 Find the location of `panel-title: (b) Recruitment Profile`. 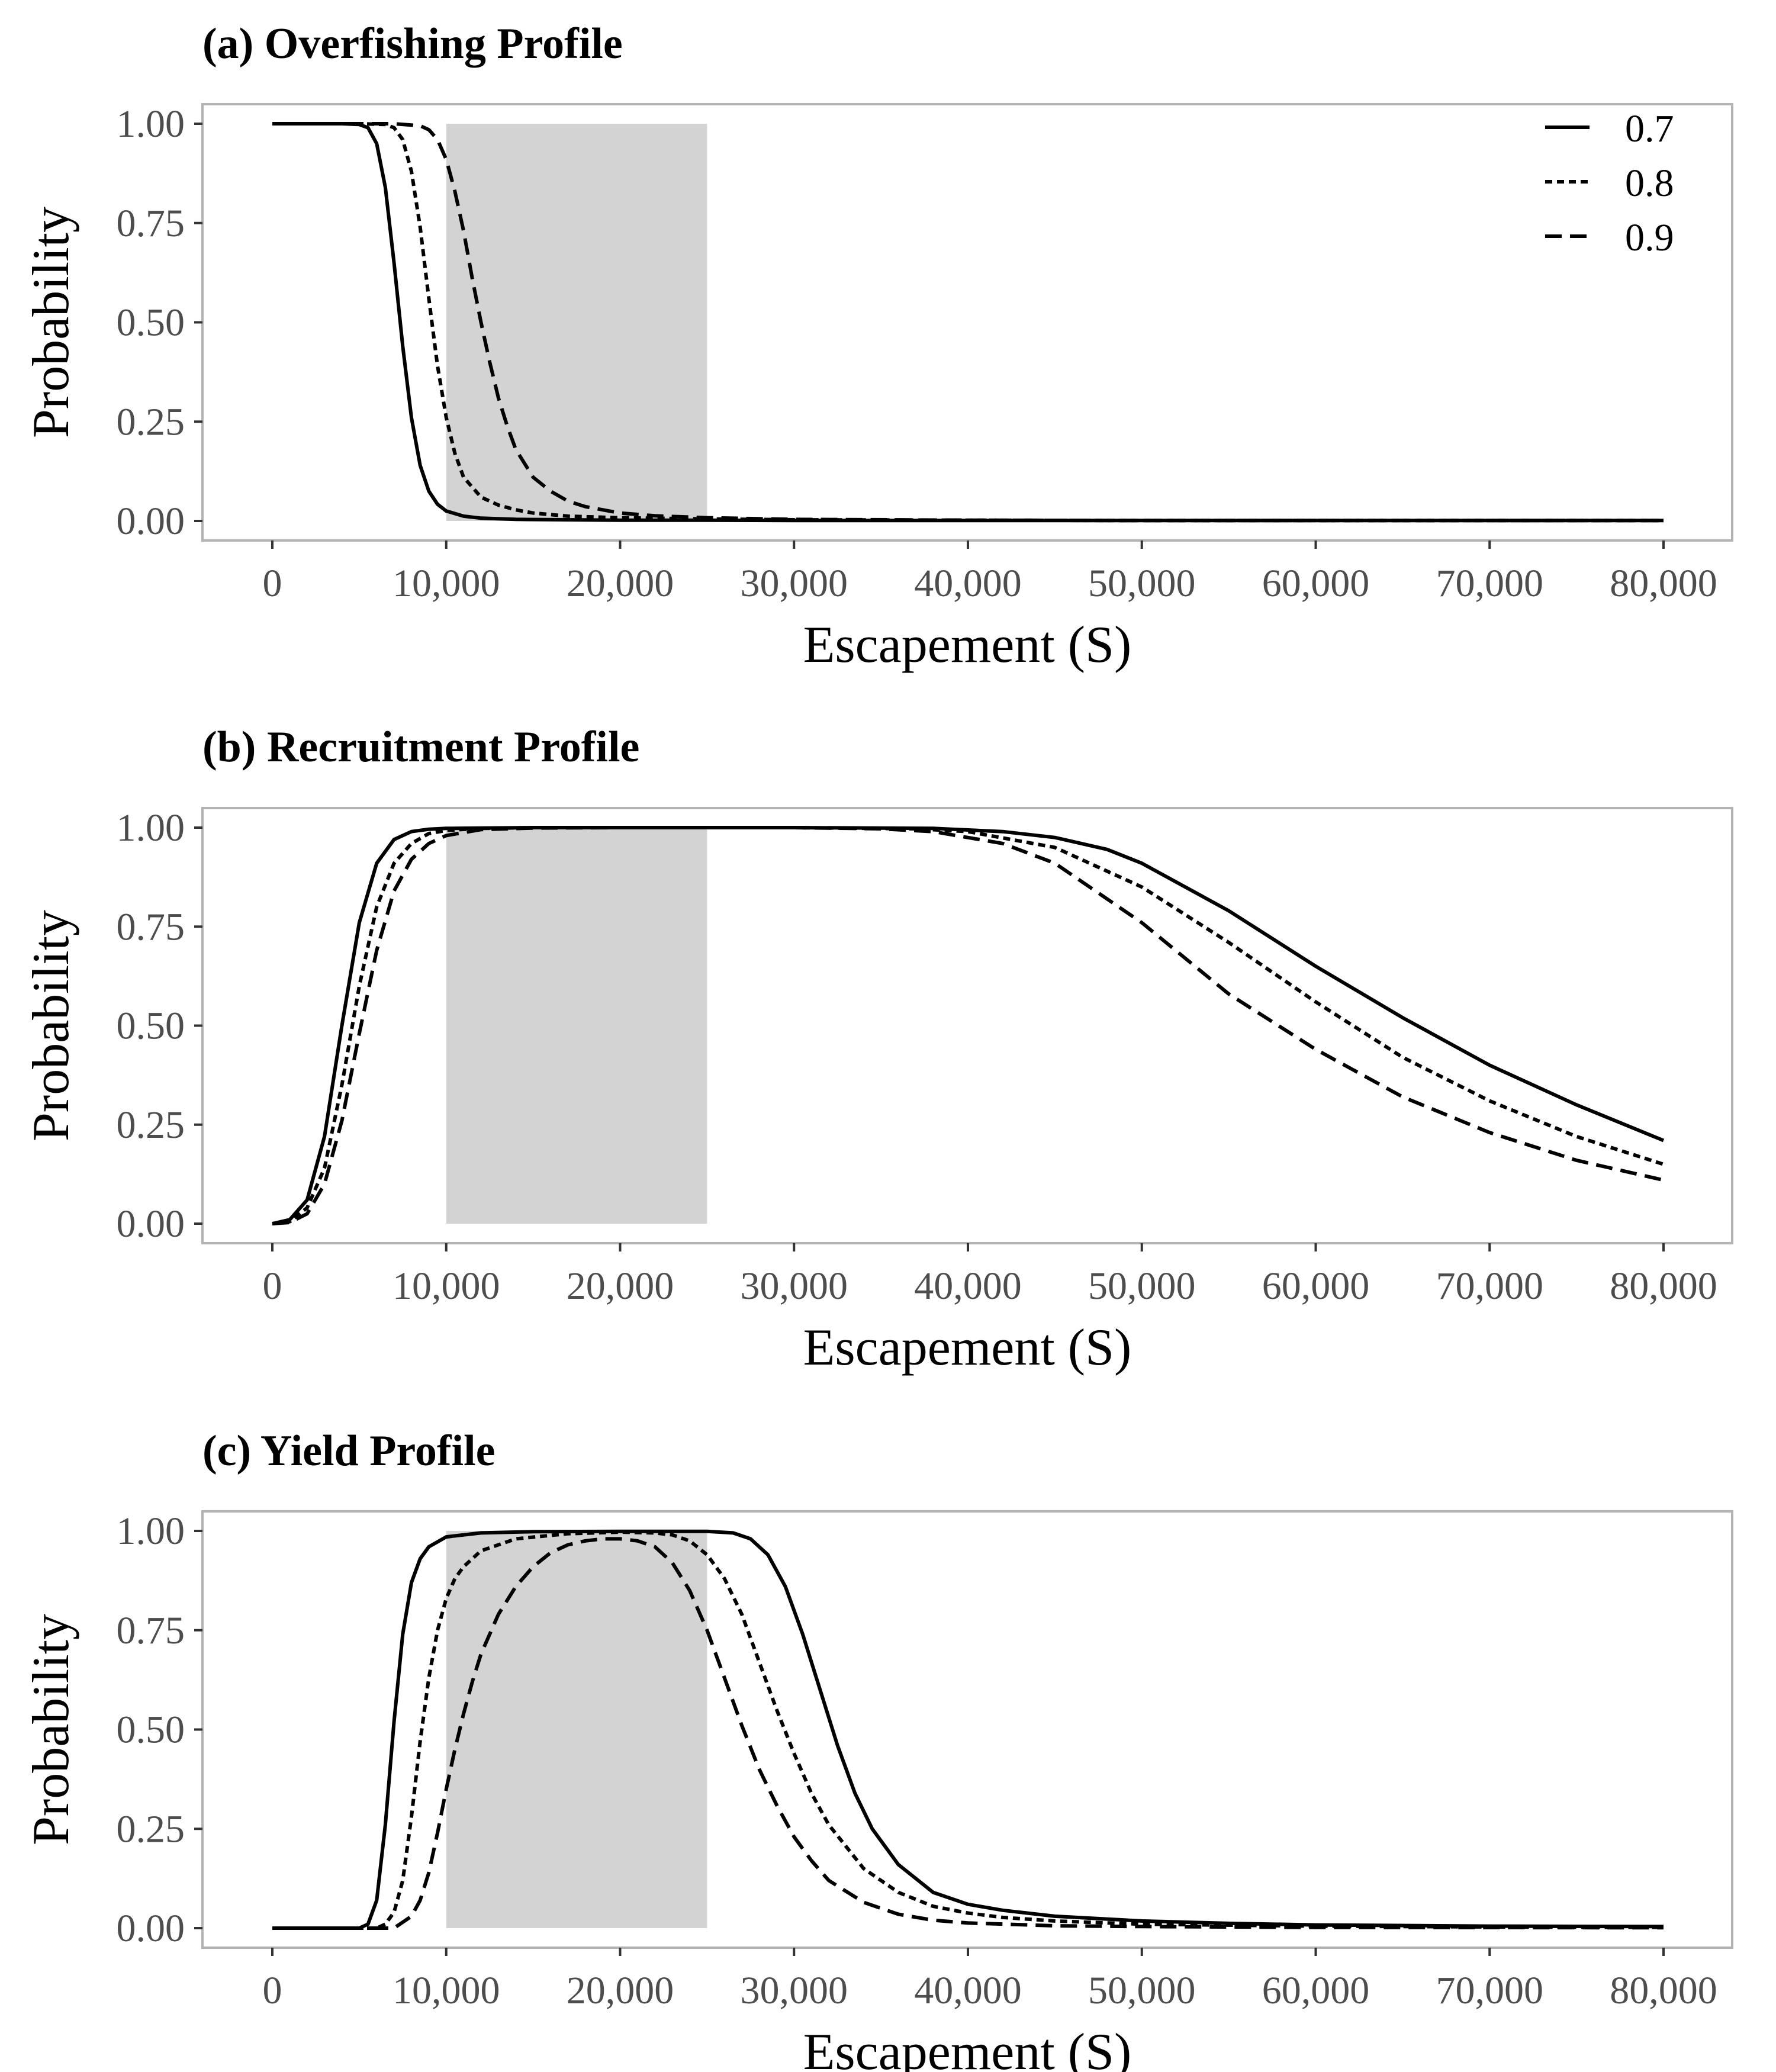

panel-title: (b) Recruitment Profile is located at coordinates (420, 747).